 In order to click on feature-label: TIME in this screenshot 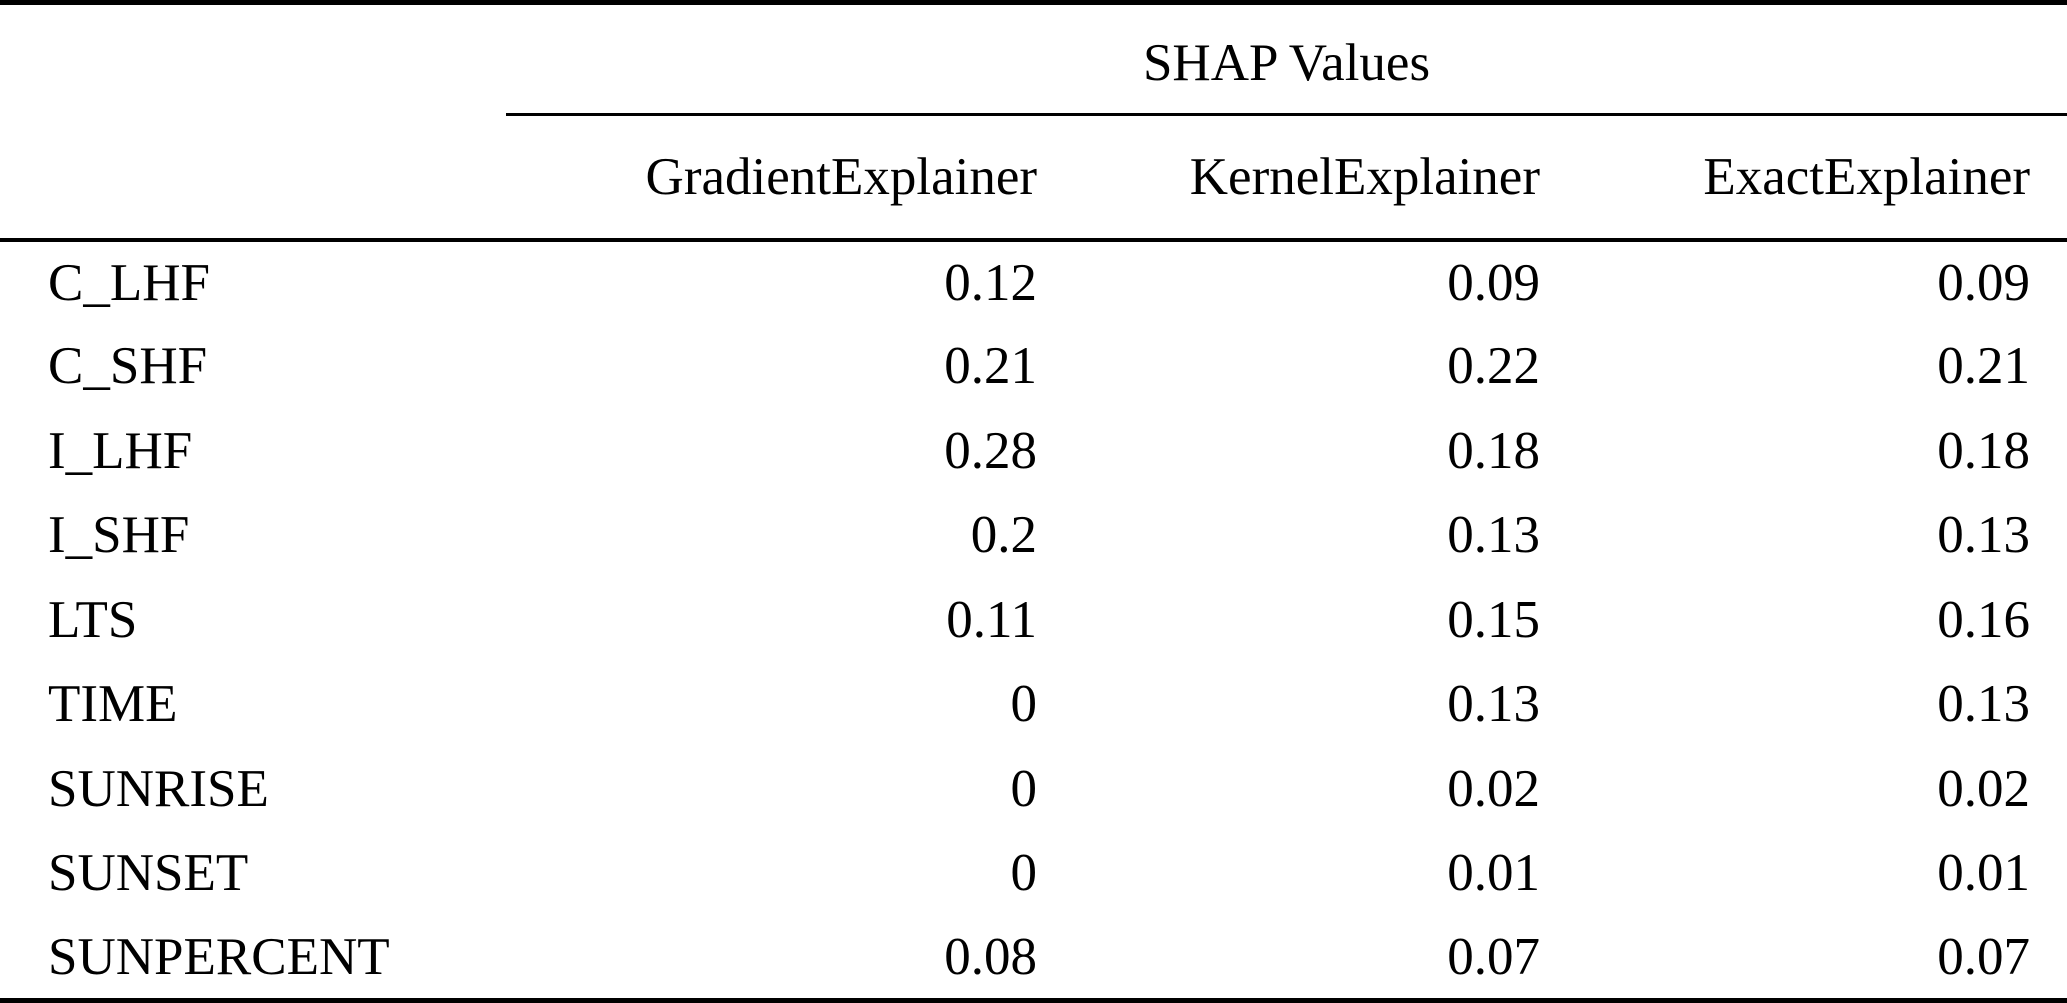, I will do `click(113, 704)`.